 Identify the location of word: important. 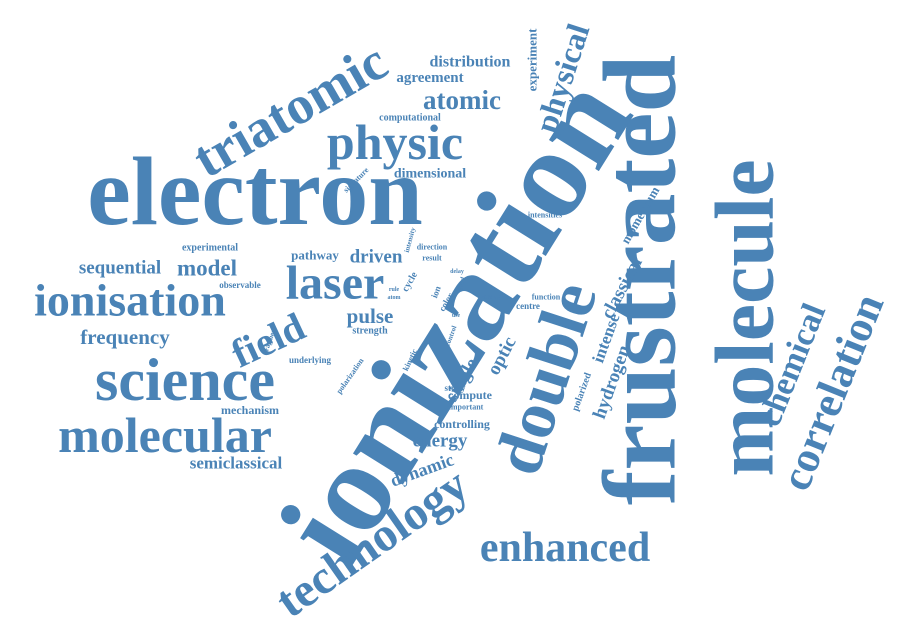
(466, 407).